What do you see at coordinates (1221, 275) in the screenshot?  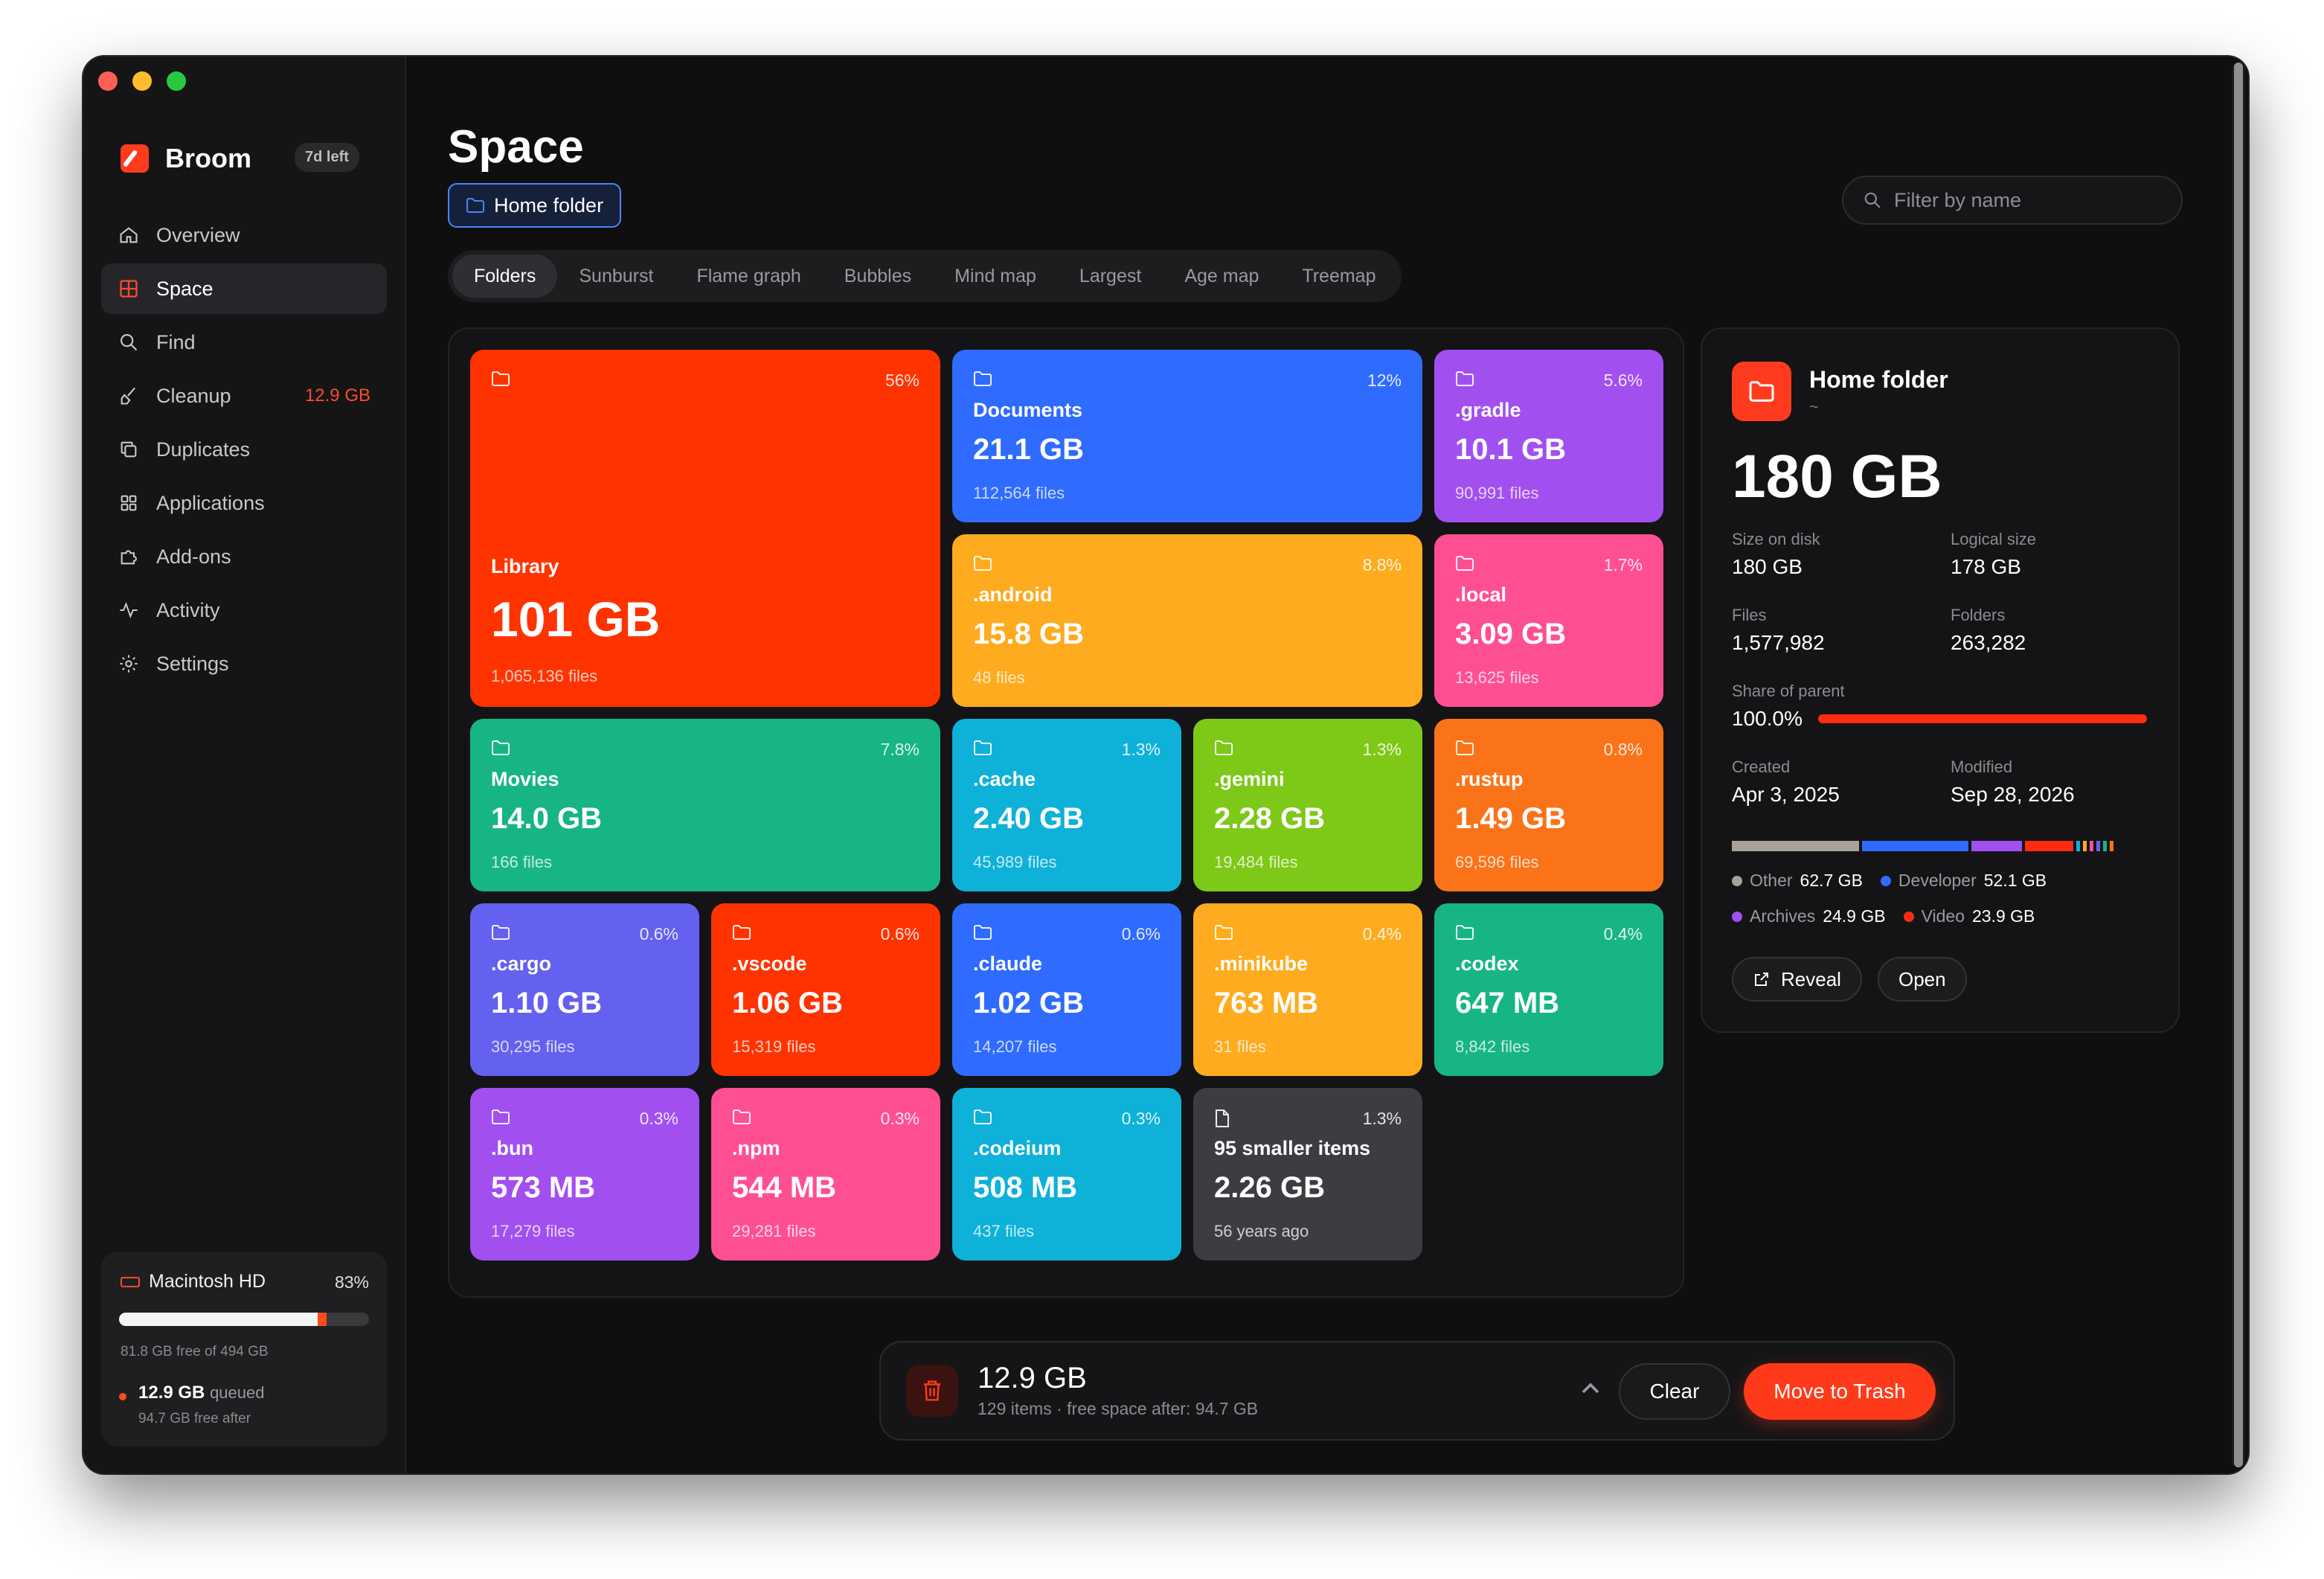 I see `tab-age-map: Age map` at bounding box center [1221, 275].